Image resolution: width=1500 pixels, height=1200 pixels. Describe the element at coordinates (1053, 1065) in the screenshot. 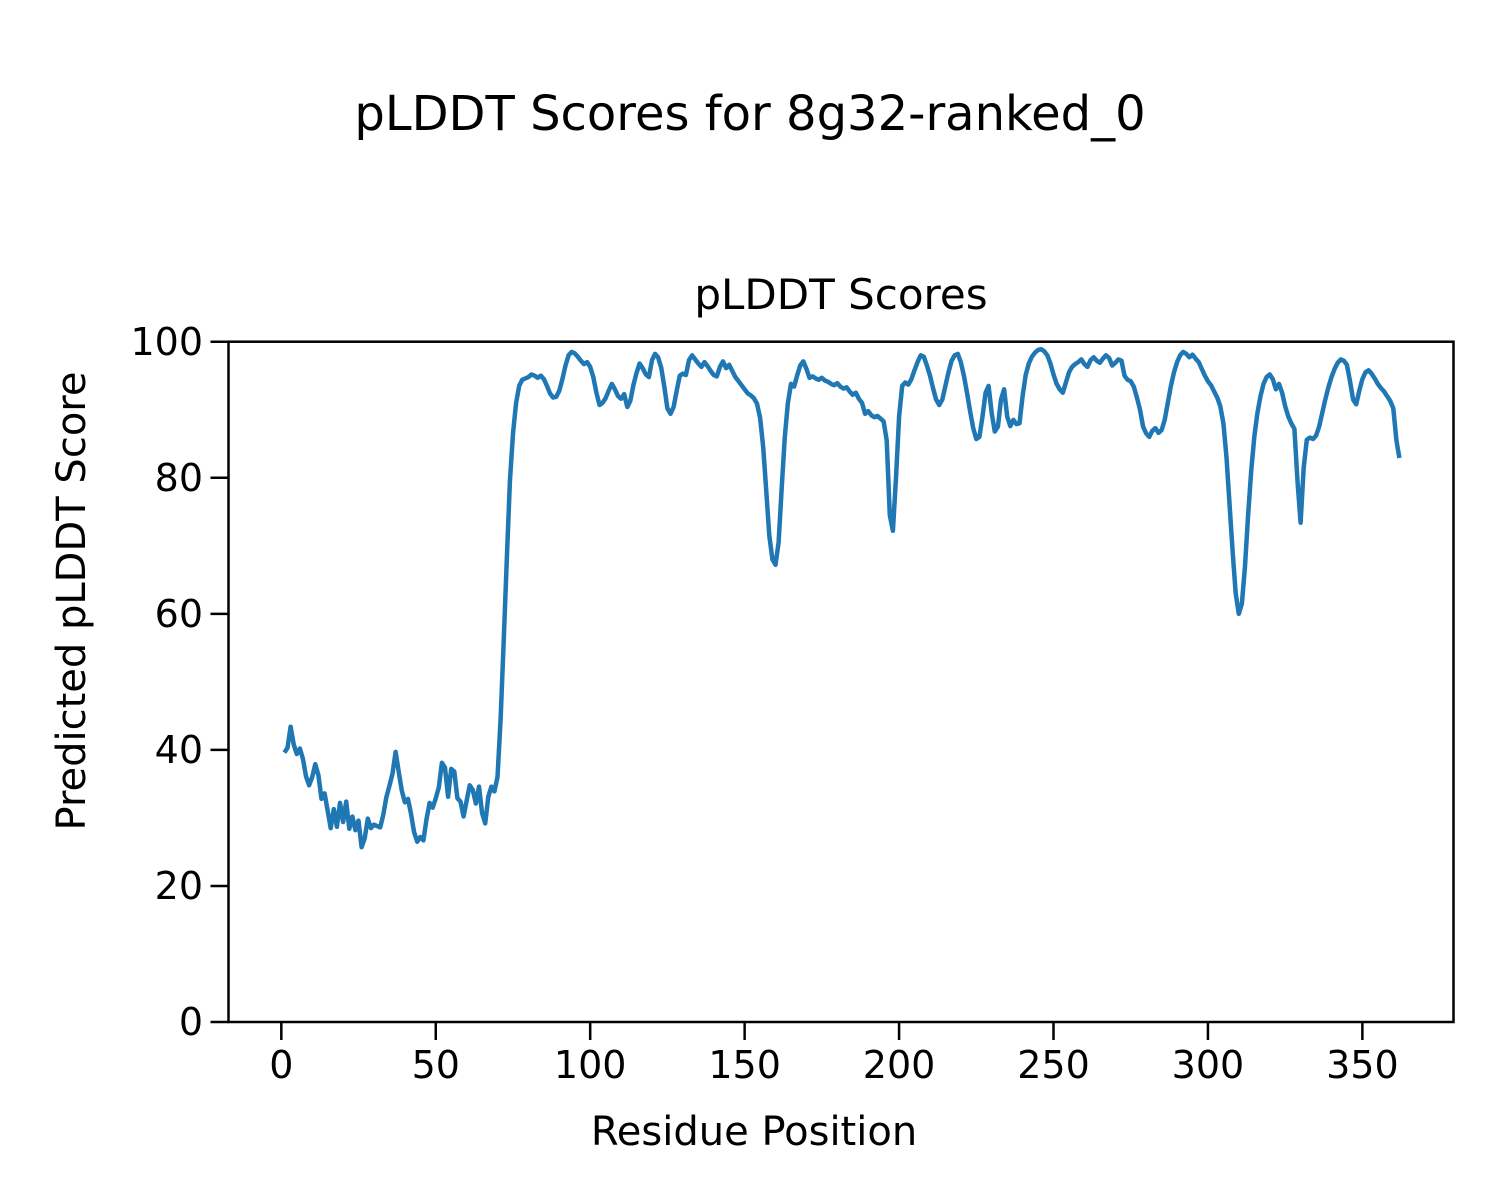

I see `x-tick-label: 250` at that location.